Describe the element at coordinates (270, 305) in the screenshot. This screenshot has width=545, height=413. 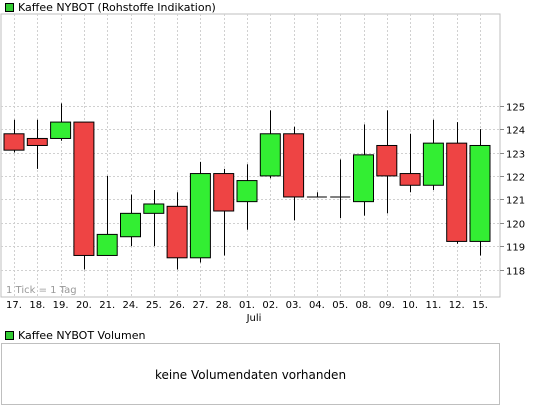
I see `x-tick-label: 02.` at that location.